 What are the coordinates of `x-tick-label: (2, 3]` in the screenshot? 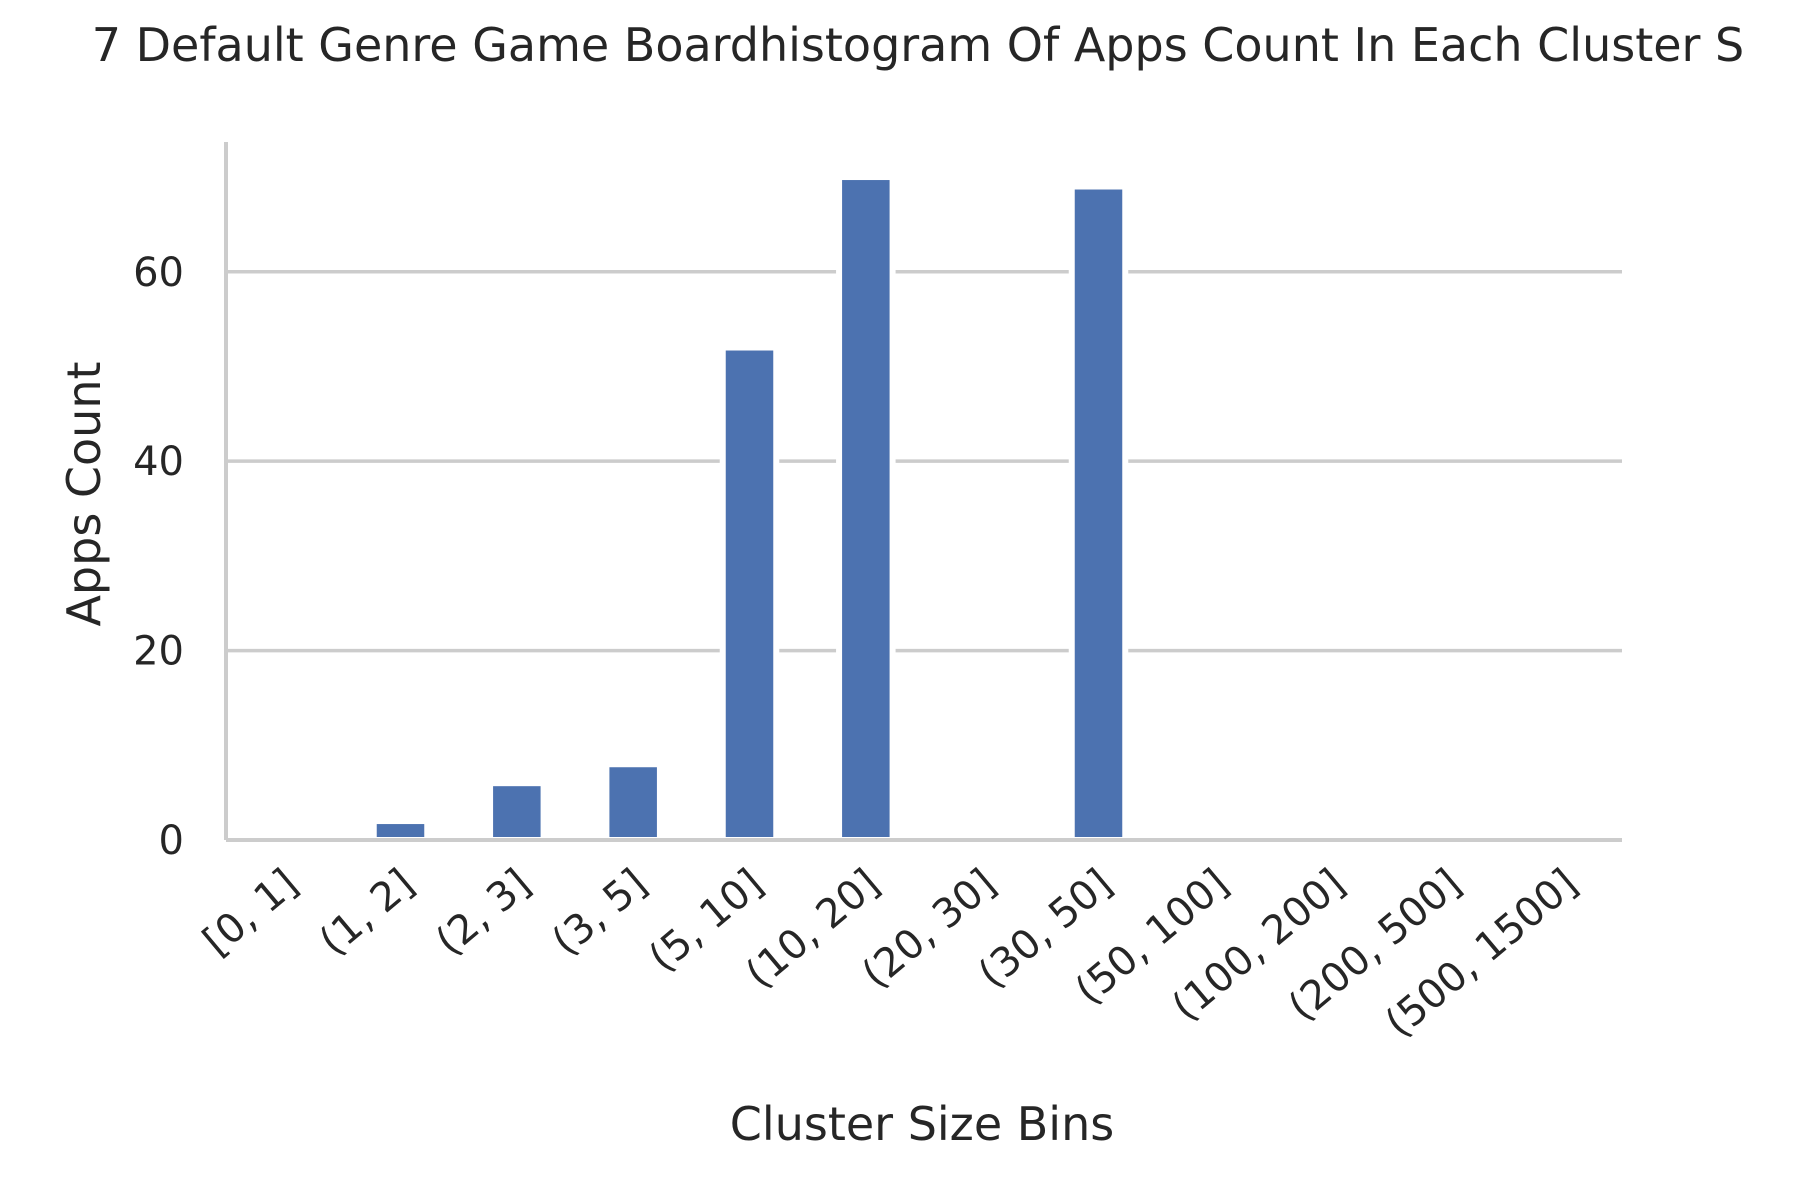 It's located at (483, 912).